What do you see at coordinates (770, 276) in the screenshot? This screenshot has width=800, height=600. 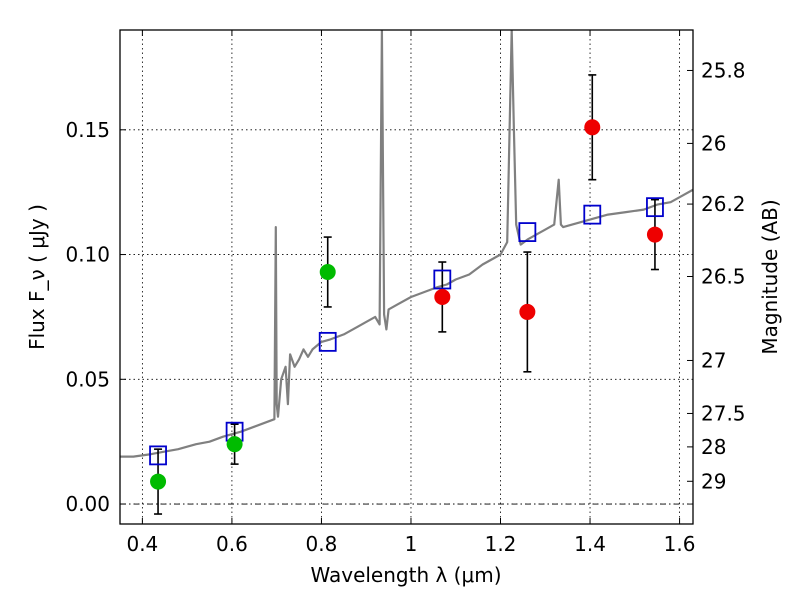 I see `y-right-axis-title: Magnitude (AB)` at bounding box center [770, 276].